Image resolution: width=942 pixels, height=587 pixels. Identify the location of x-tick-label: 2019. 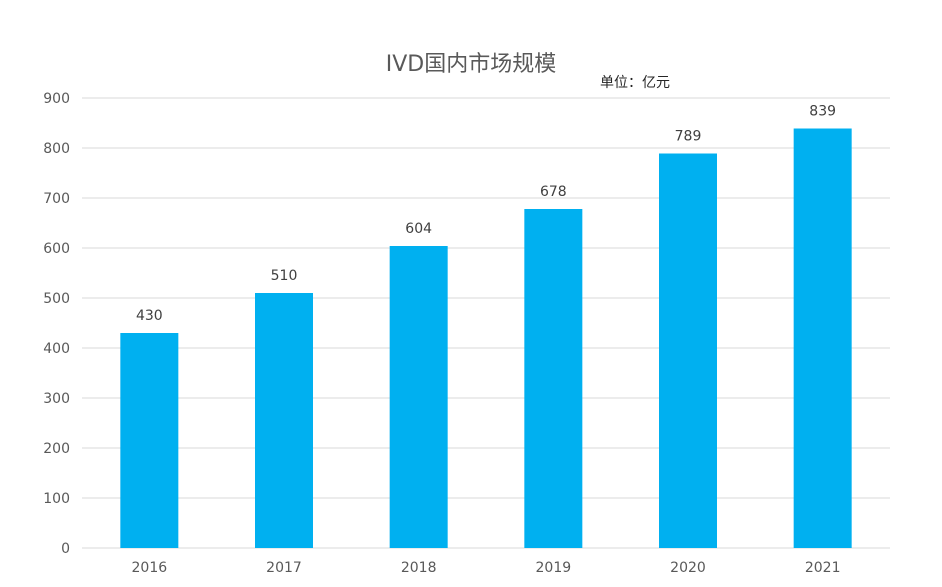
(554, 568).